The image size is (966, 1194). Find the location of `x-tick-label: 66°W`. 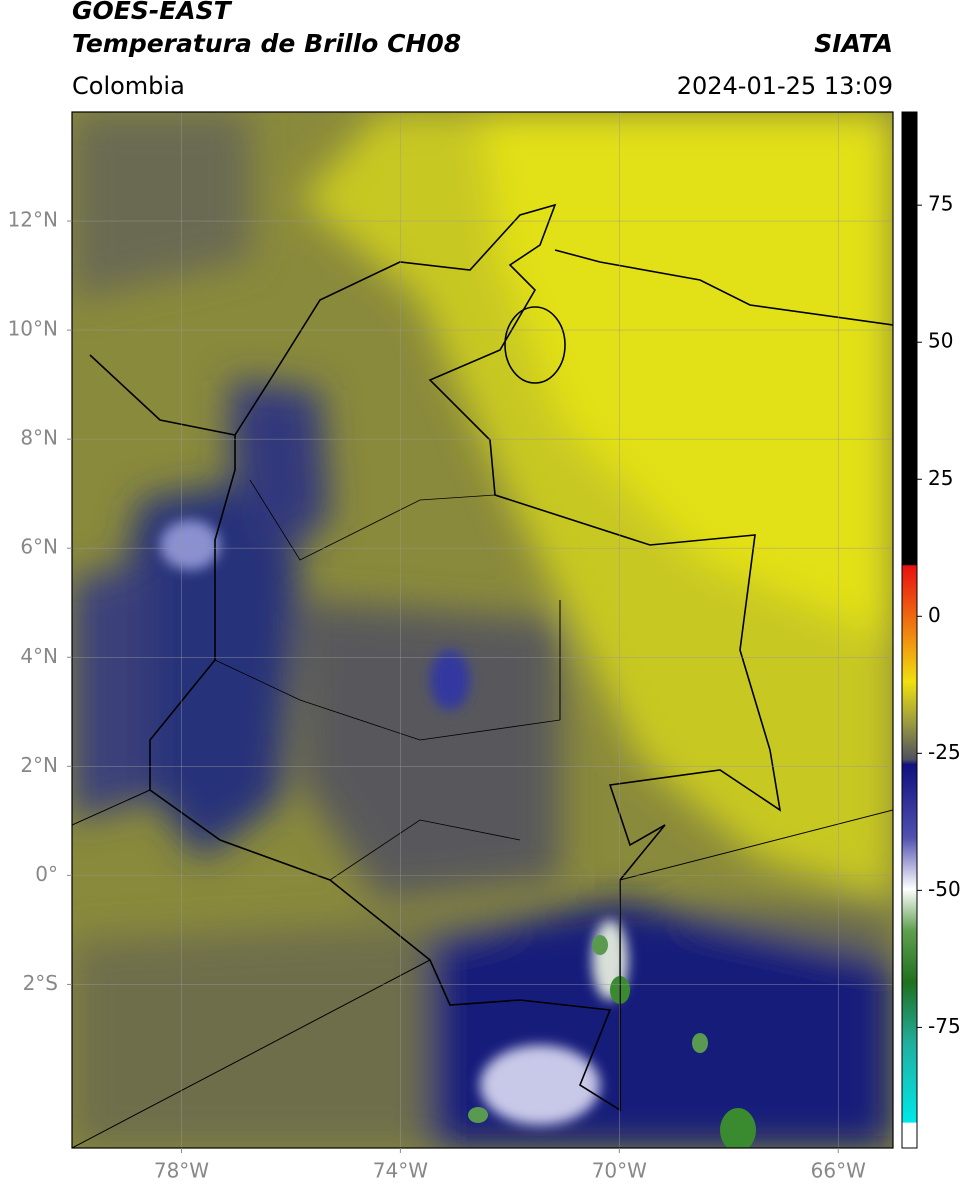

x-tick-label: 66°W is located at coordinates (838, 1171).